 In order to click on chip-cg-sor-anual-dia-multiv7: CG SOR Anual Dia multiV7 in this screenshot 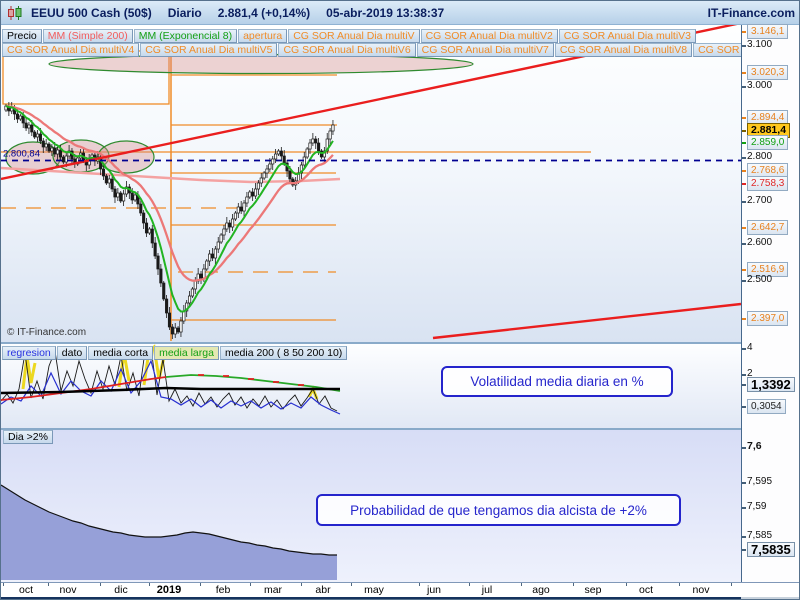, I will do `click(485, 50)`.